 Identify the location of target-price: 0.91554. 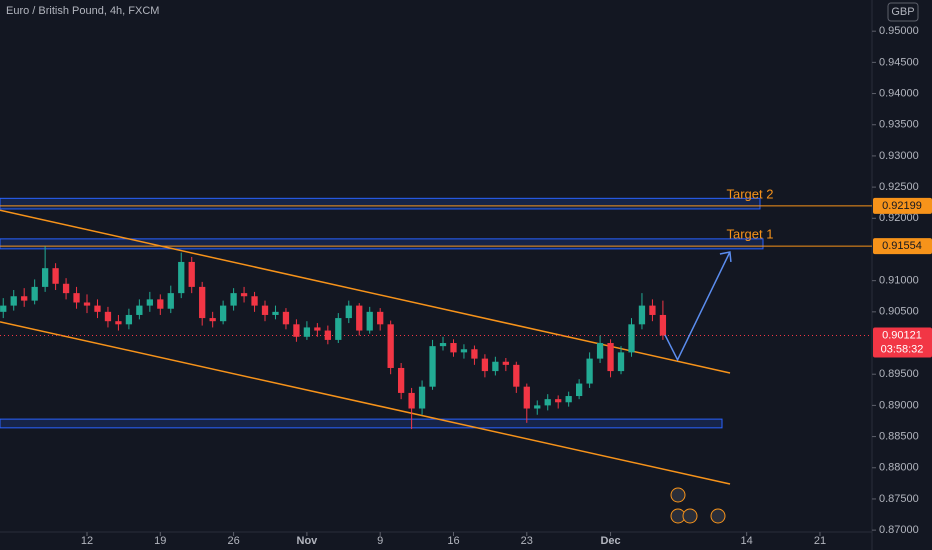
(902, 246).